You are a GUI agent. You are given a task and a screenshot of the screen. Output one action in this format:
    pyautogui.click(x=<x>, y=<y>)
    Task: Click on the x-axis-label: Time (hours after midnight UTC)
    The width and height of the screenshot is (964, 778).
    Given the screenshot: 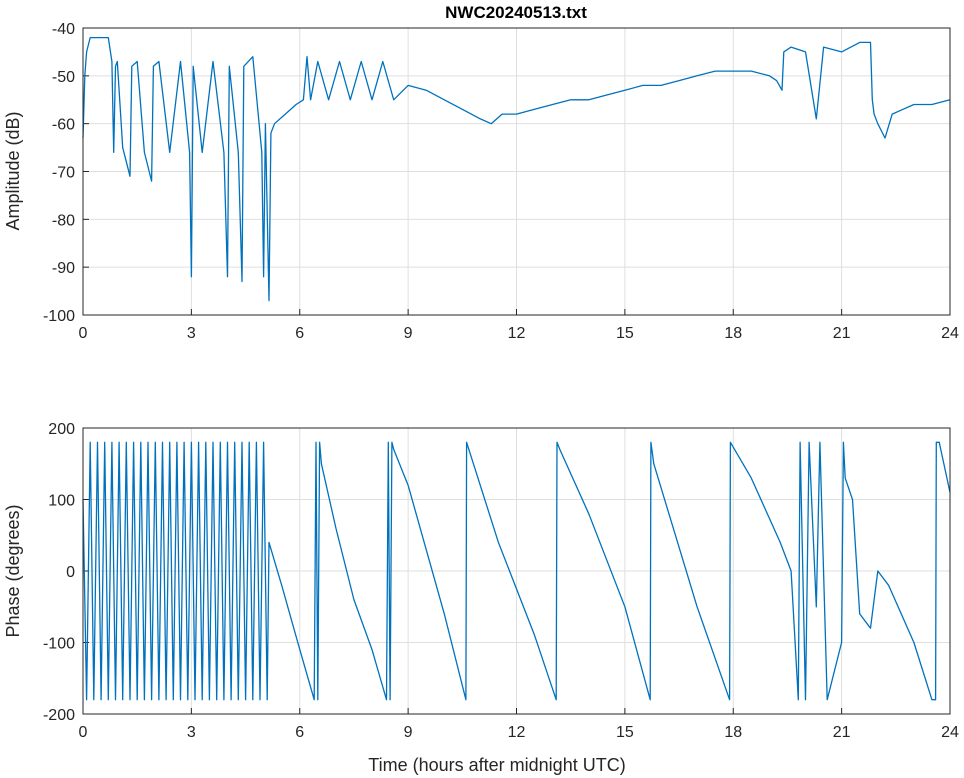 What is the action you would take?
    pyautogui.click(x=496, y=765)
    